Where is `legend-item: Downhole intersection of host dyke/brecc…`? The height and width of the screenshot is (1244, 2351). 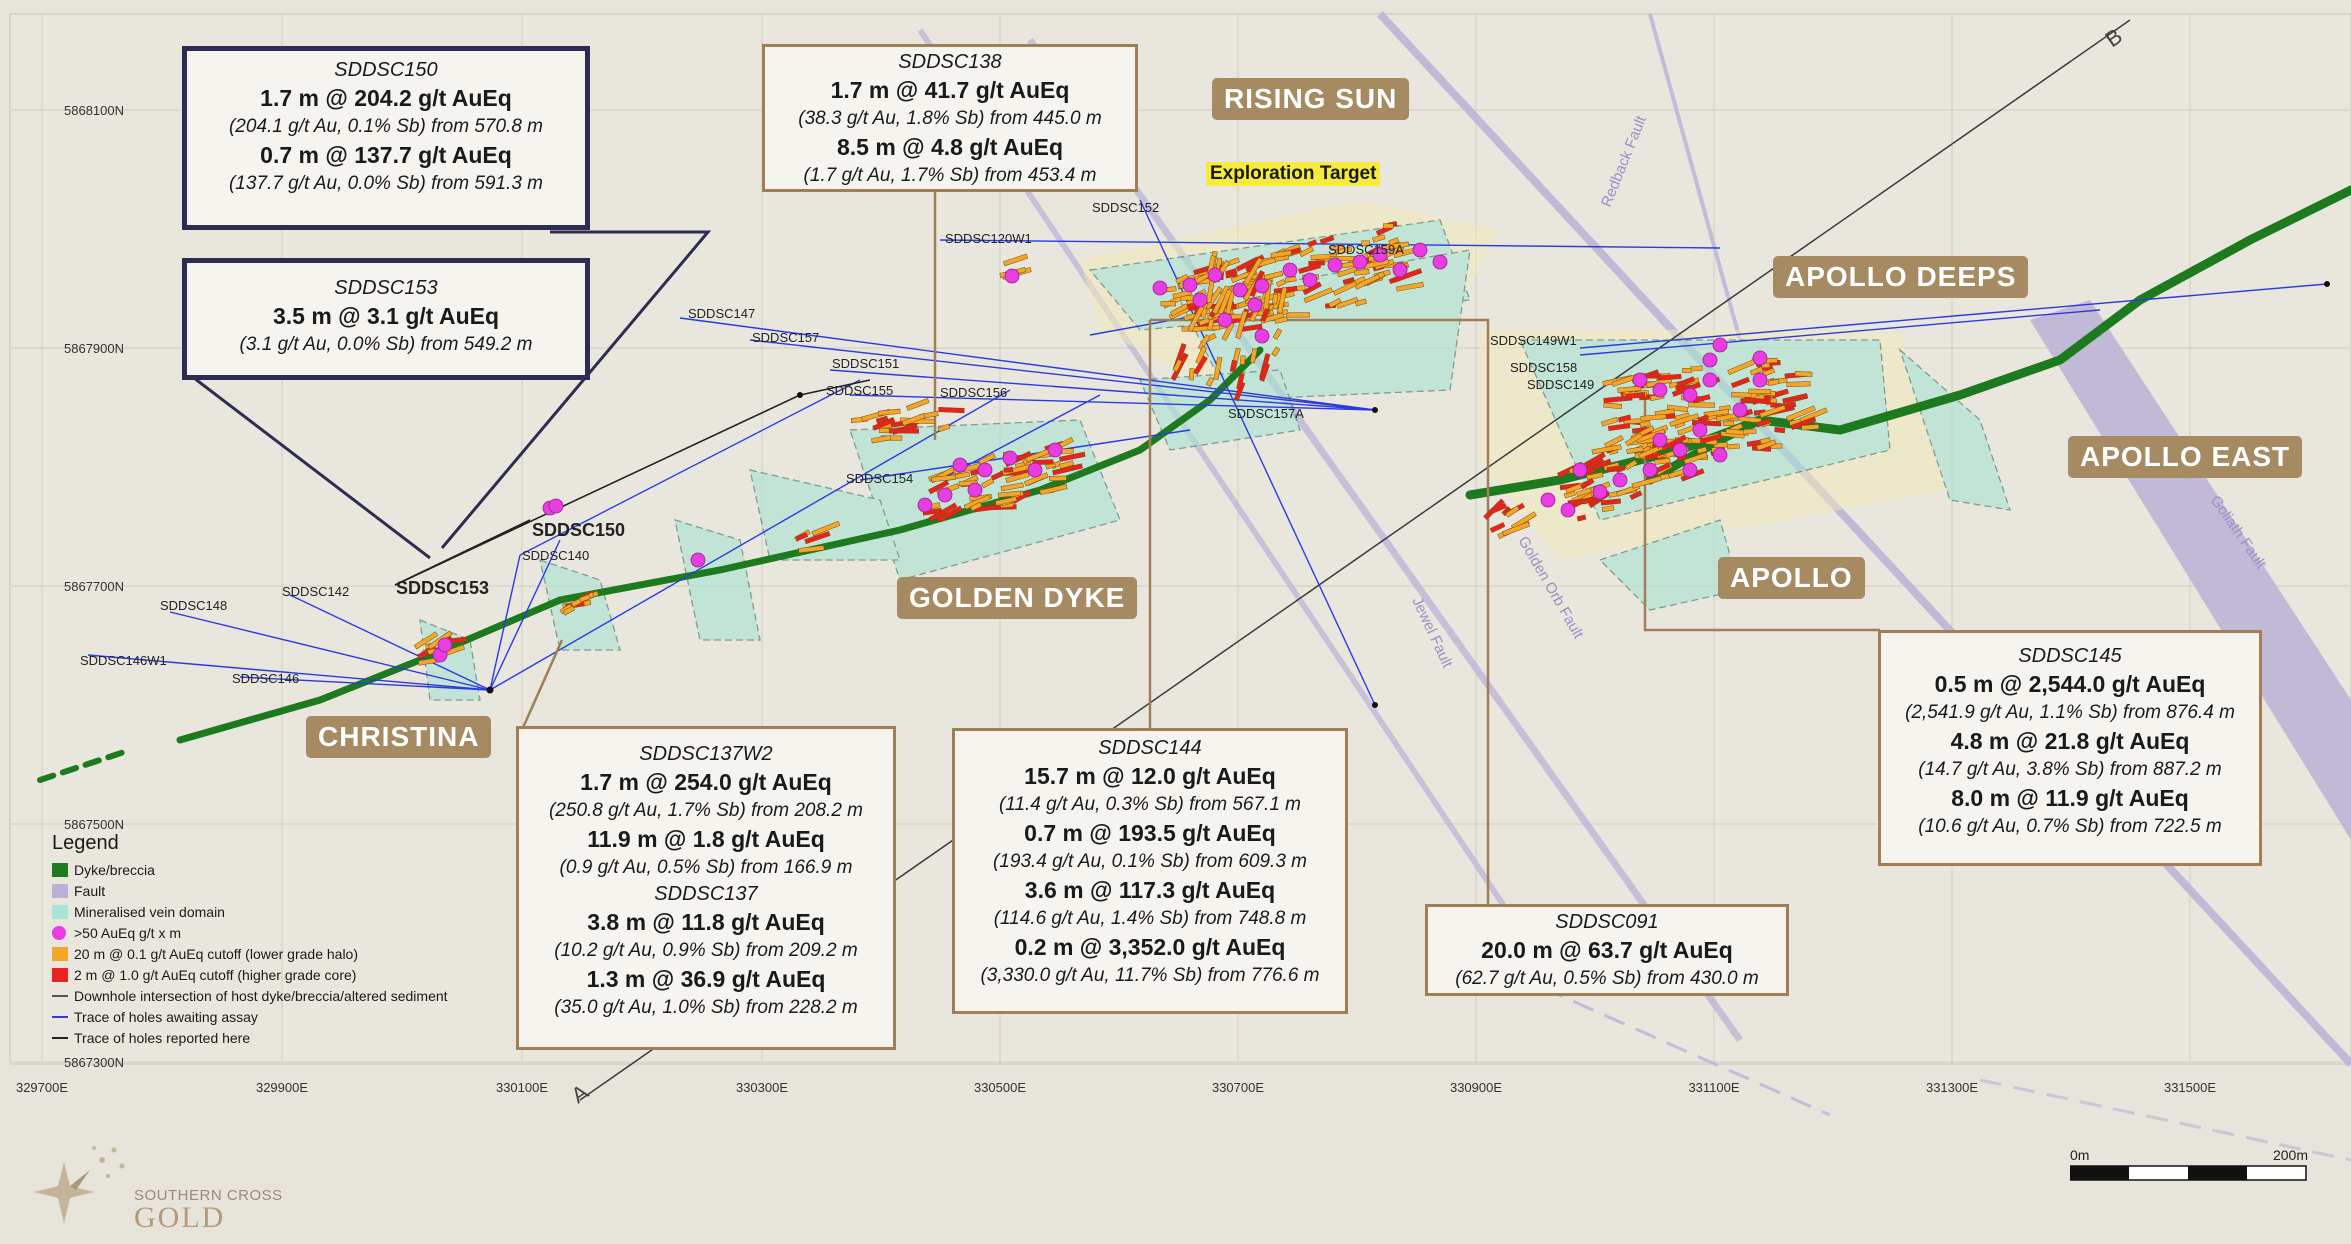 legend-item: Downhole intersection of host dyke/brecc… is located at coordinates (272, 995).